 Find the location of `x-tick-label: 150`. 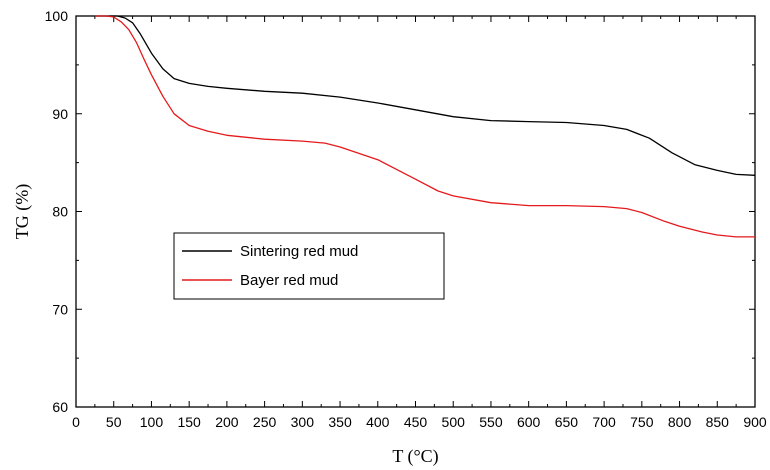

x-tick-label: 150 is located at coordinates (189, 422).